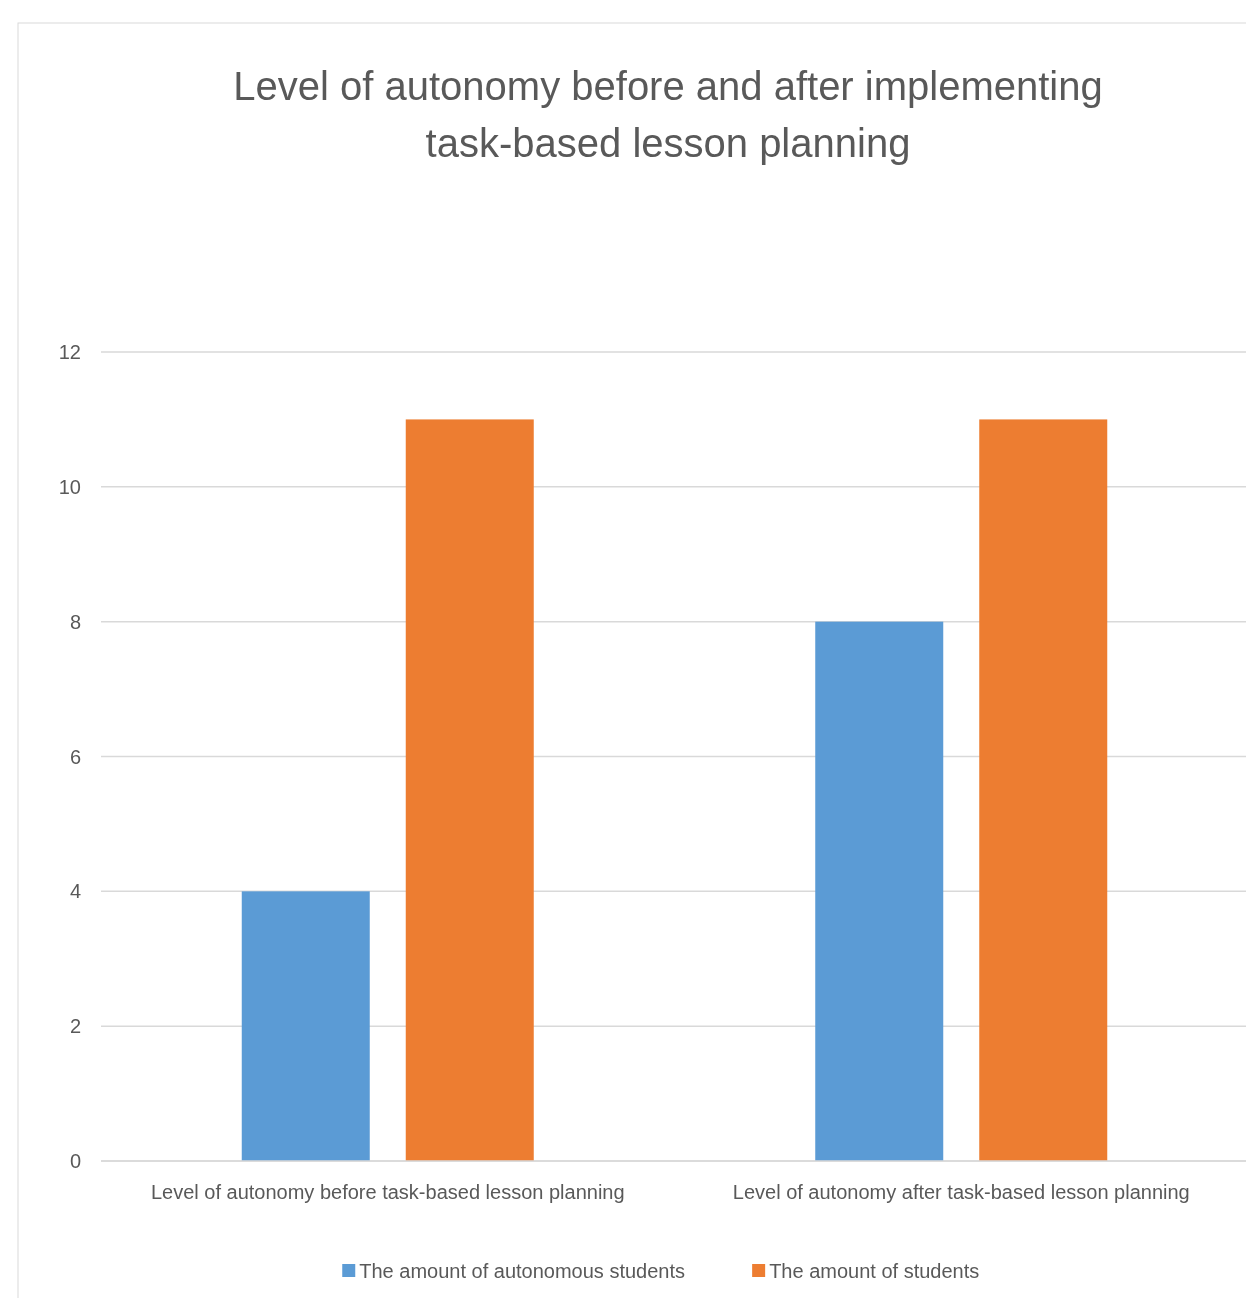 This screenshot has width=1246, height=1298. Describe the element at coordinates (522, 1271) in the screenshot. I see `legend-label: The amount of autonomous students` at that location.